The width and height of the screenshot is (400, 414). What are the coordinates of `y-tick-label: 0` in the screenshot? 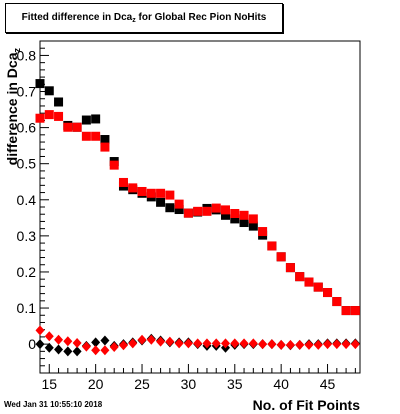 It's located at (32, 344).